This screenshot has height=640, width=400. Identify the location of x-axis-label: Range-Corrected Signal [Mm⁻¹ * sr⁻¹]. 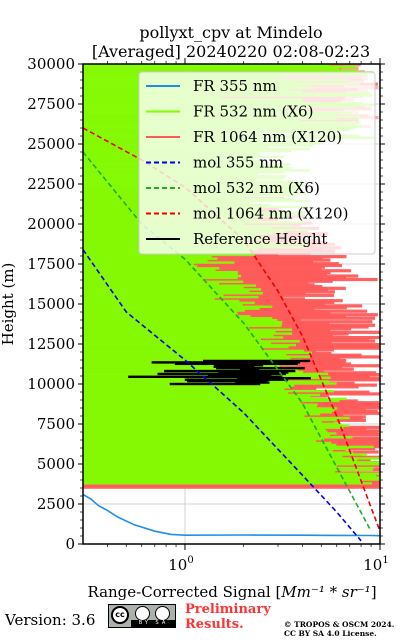
(231, 591).